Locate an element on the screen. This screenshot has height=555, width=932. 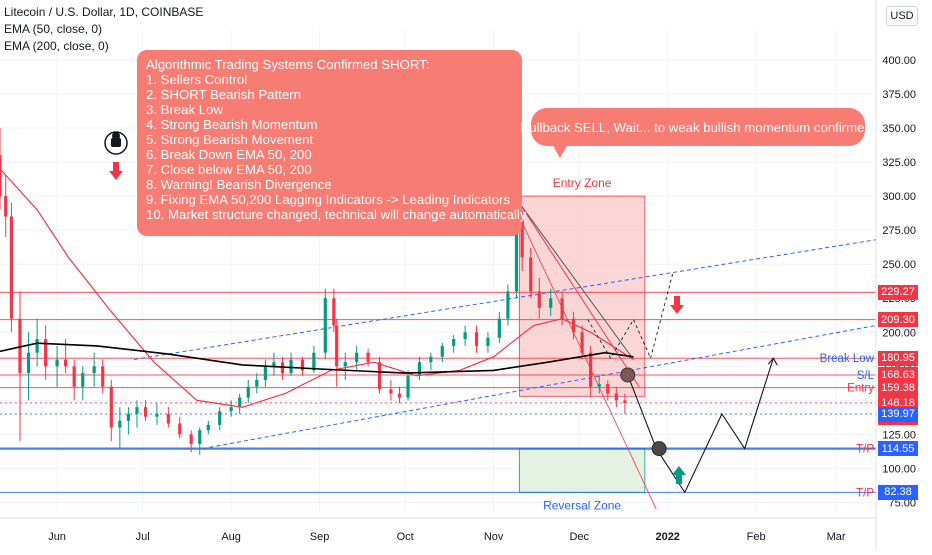
entry-marker is located at coordinates (628, 375).